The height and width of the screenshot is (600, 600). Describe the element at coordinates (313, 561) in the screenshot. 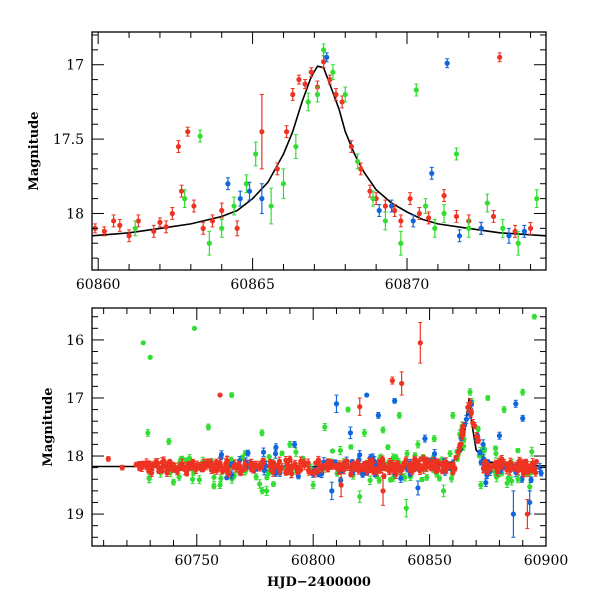

I see `x-tick-label: 60800` at that location.